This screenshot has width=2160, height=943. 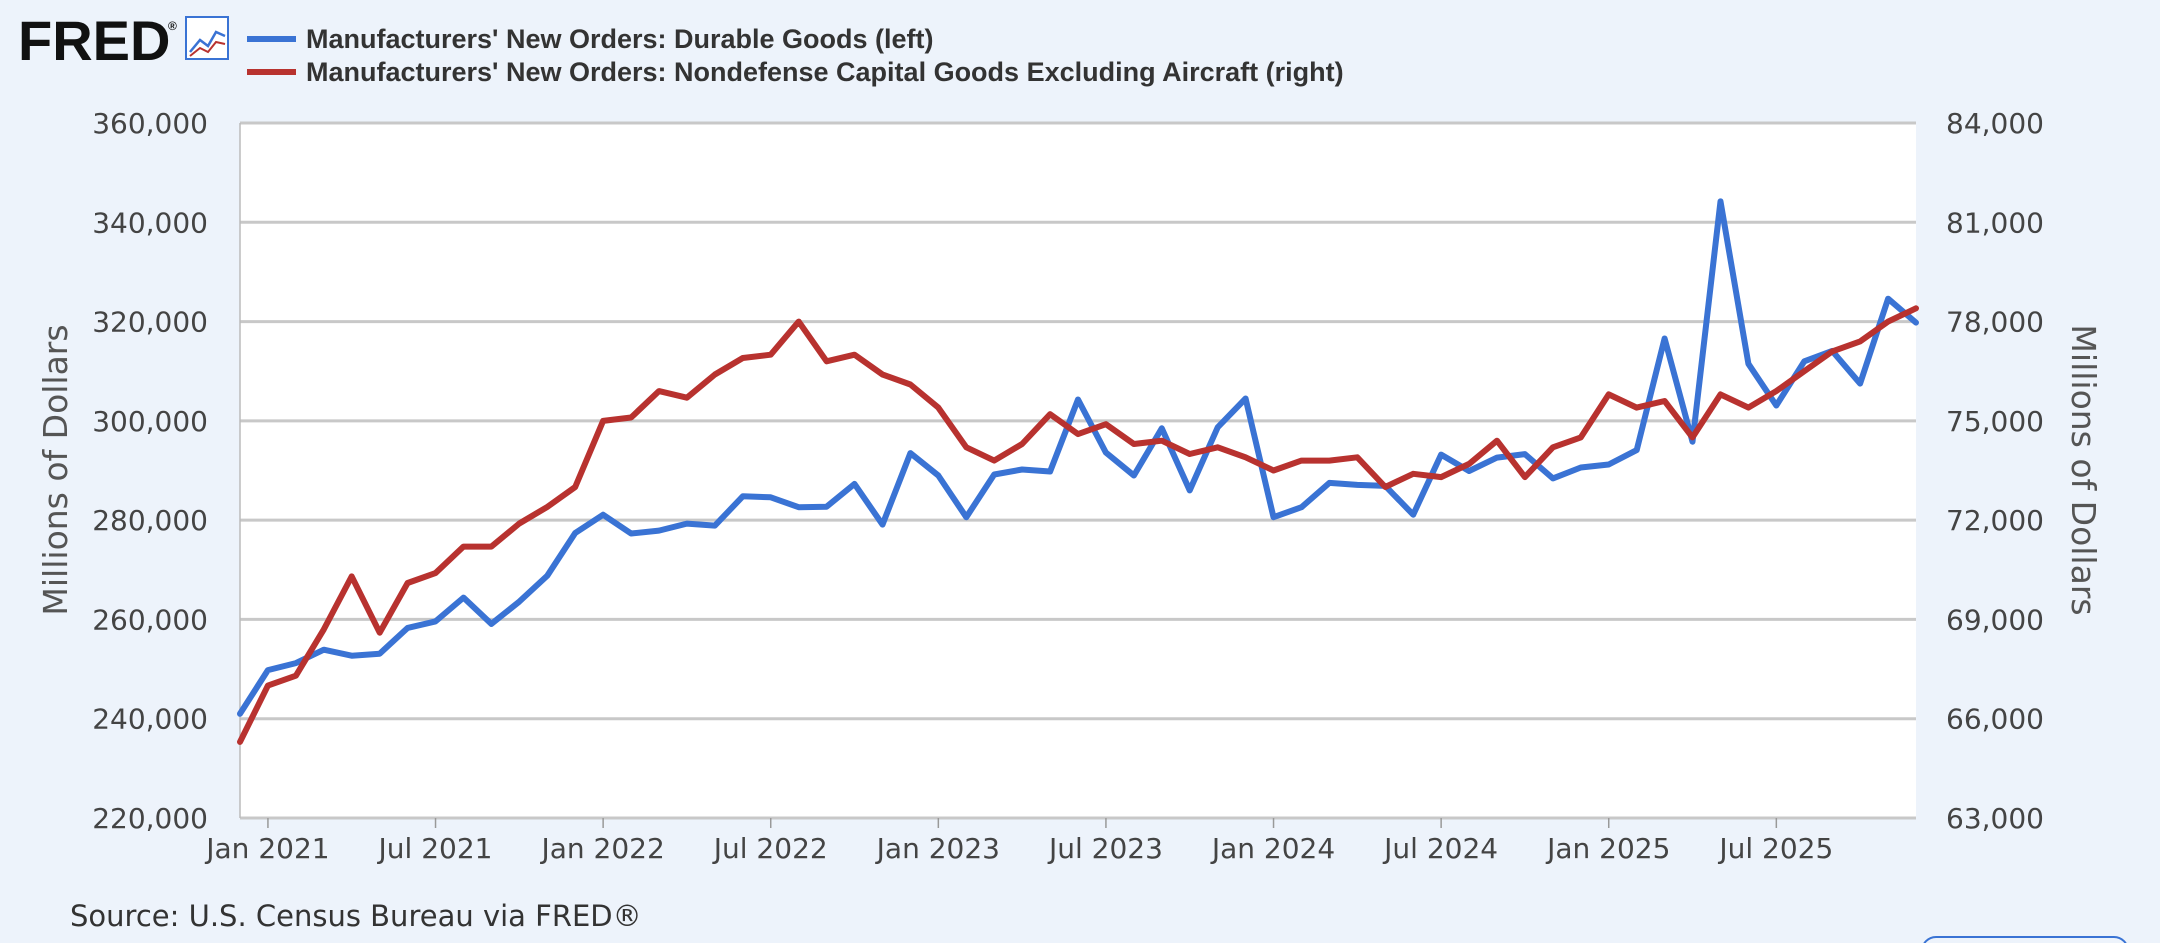 What do you see at coordinates (1995, 123) in the screenshot?
I see `right-tick-label: 84,000` at bounding box center [1995, 123].